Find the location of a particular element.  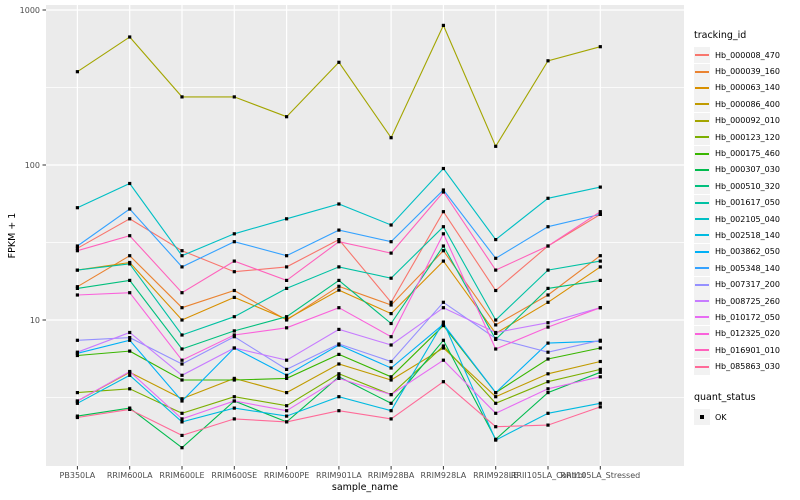

legend-entry: Hb_012325_020 is located at coordinates (744, 333).